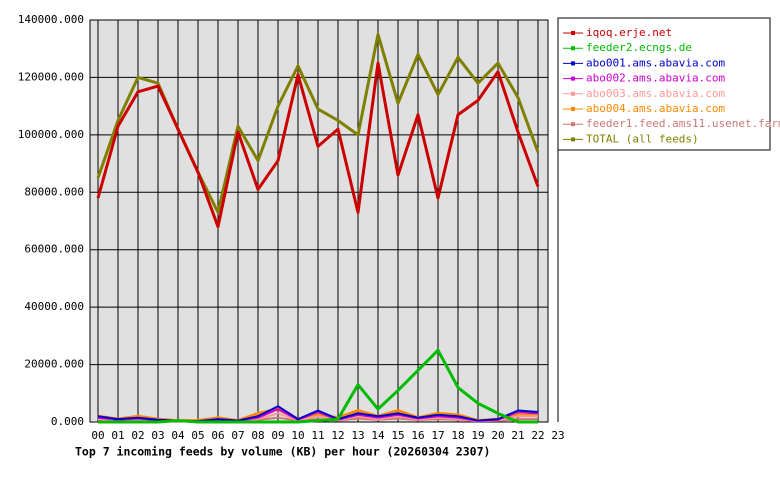 The image size is (780, 480). What do you see at coordinates (655, 78) in the screenshot?
I see `legend-label: abo002.ams.abavia.com` at bounding box center [655, 78].